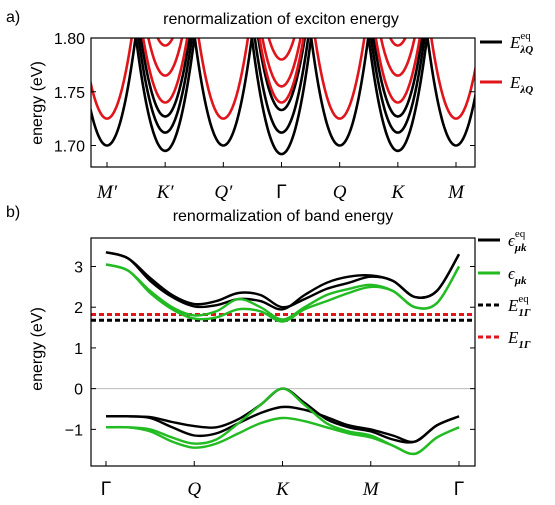 This screenshot has height=505, width=555. What do you see at coordinates (506, 84) in the screenshot?
I see `a-legend-ren: EλQ` at bounding box center [506, 84].